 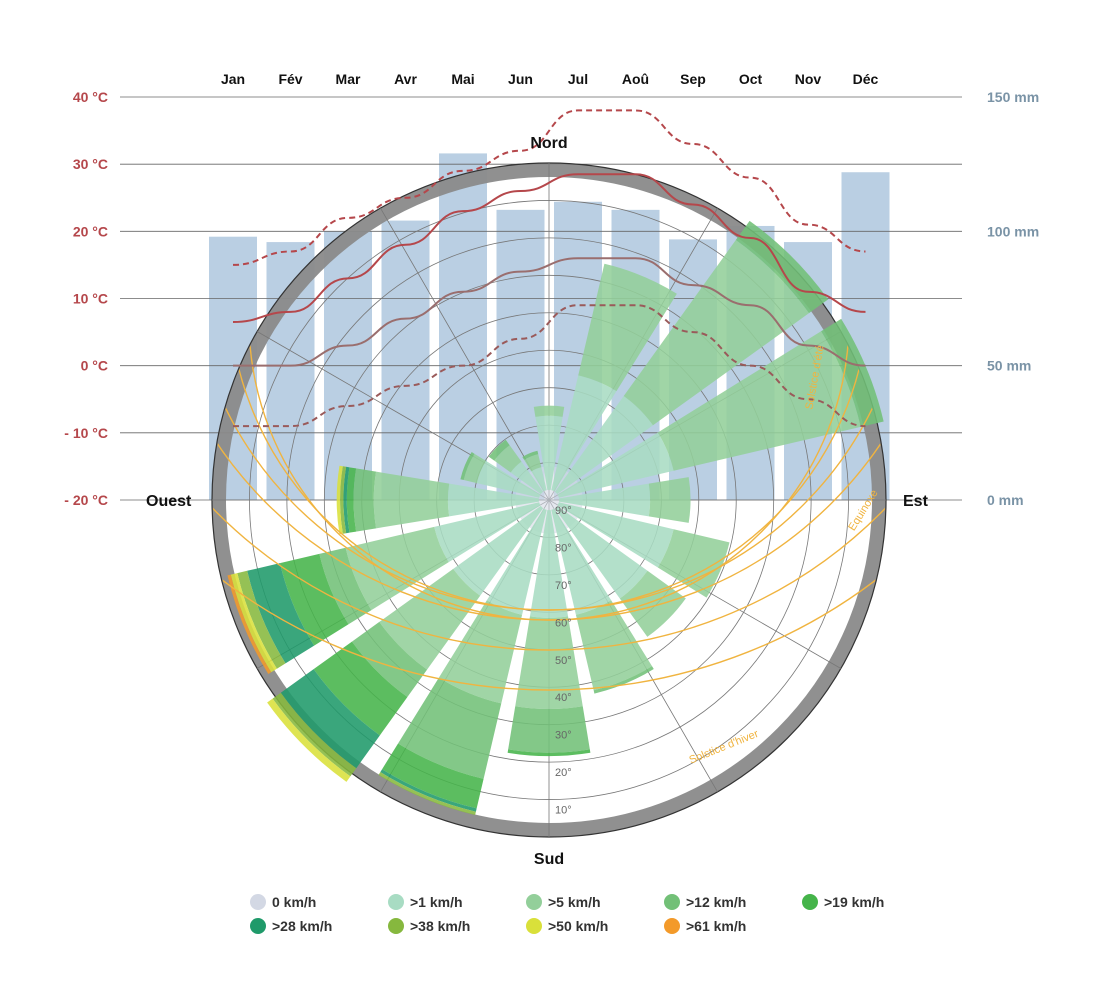 What do you see at coordinates (716, 926) in the screenshot?
I see `legend-label: >61 km/h` at bounding box center [716, 926].